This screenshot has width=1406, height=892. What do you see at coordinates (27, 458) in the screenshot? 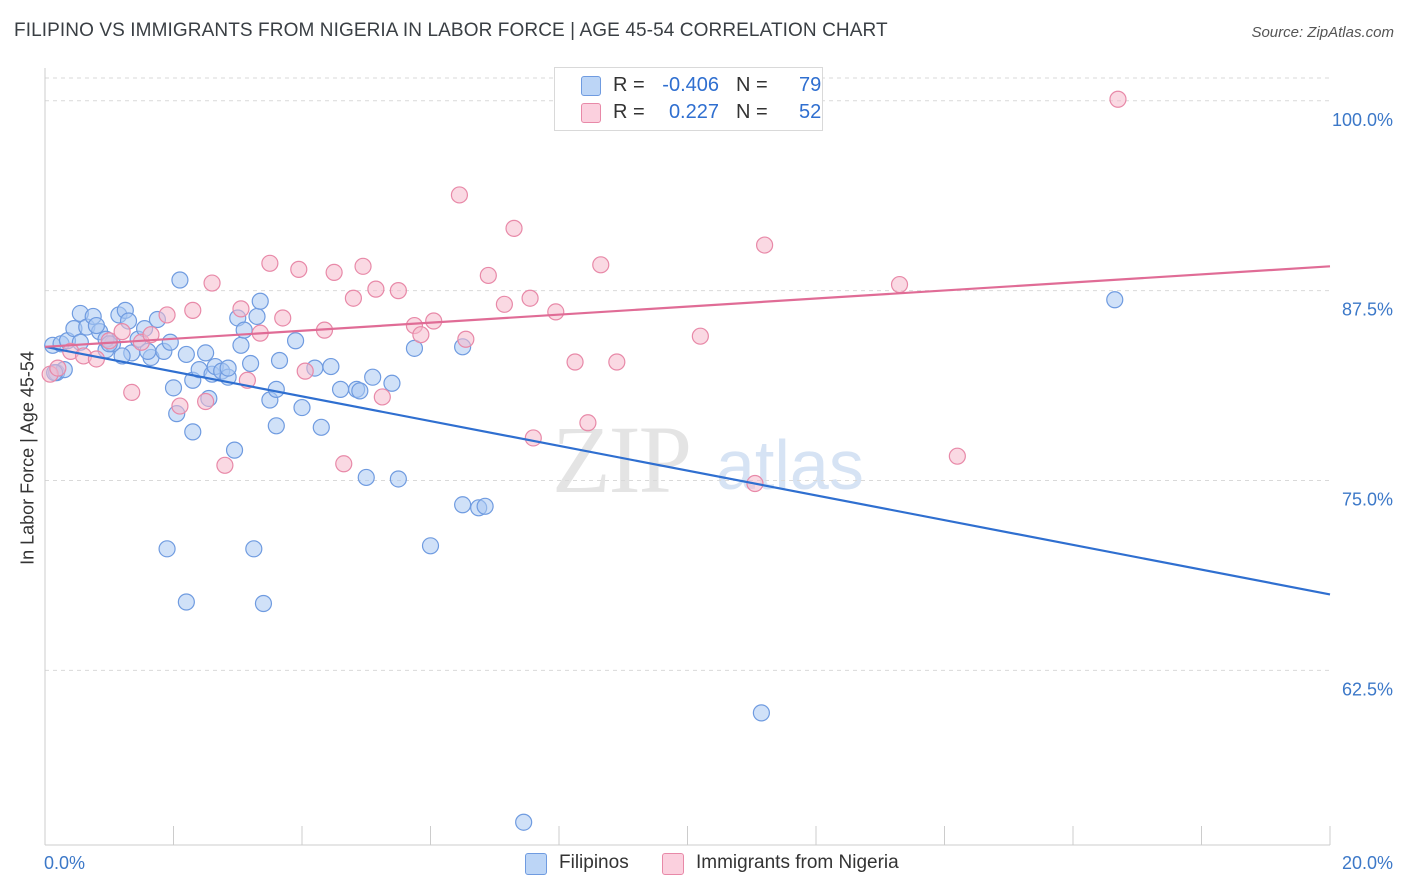
I see `y-axis-label: In Labor Force | Age 45-54` at bounding box center [27, 458].